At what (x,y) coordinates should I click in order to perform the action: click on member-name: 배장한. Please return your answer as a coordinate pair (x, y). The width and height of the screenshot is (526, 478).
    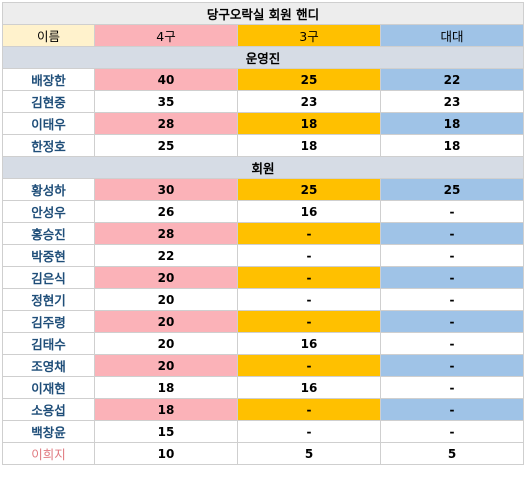
    Looking at the image, I should click on (48, 79).